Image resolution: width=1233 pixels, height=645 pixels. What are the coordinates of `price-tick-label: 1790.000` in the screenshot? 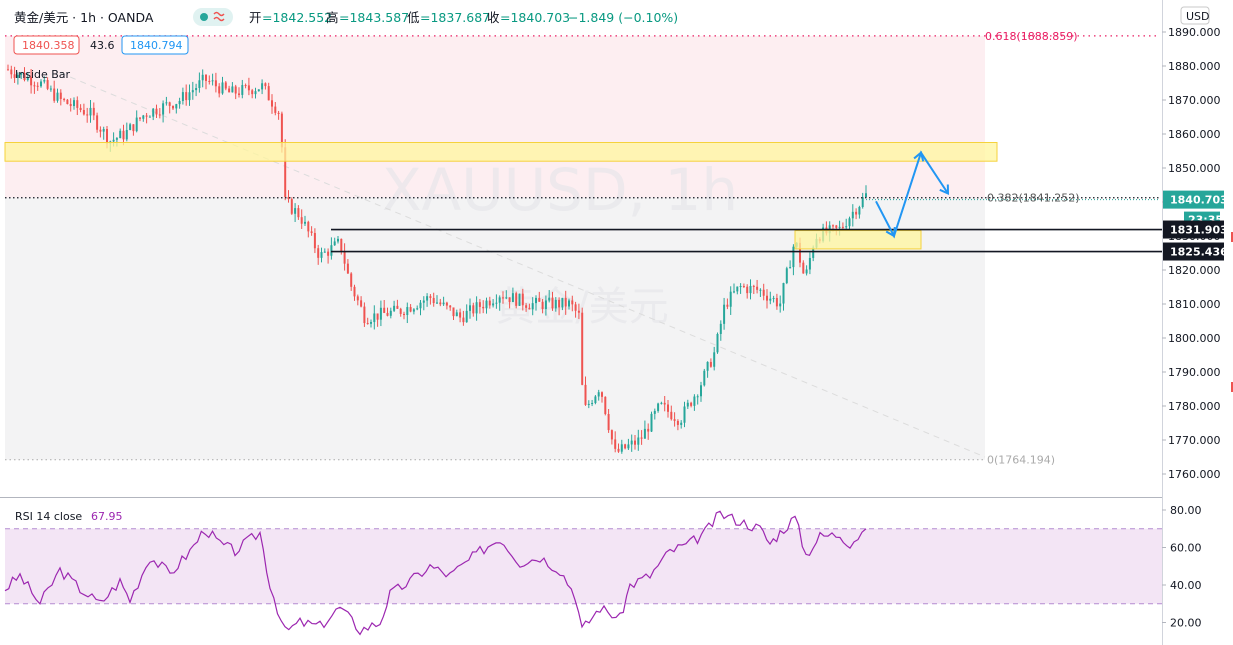 It's located at (1194, 372).